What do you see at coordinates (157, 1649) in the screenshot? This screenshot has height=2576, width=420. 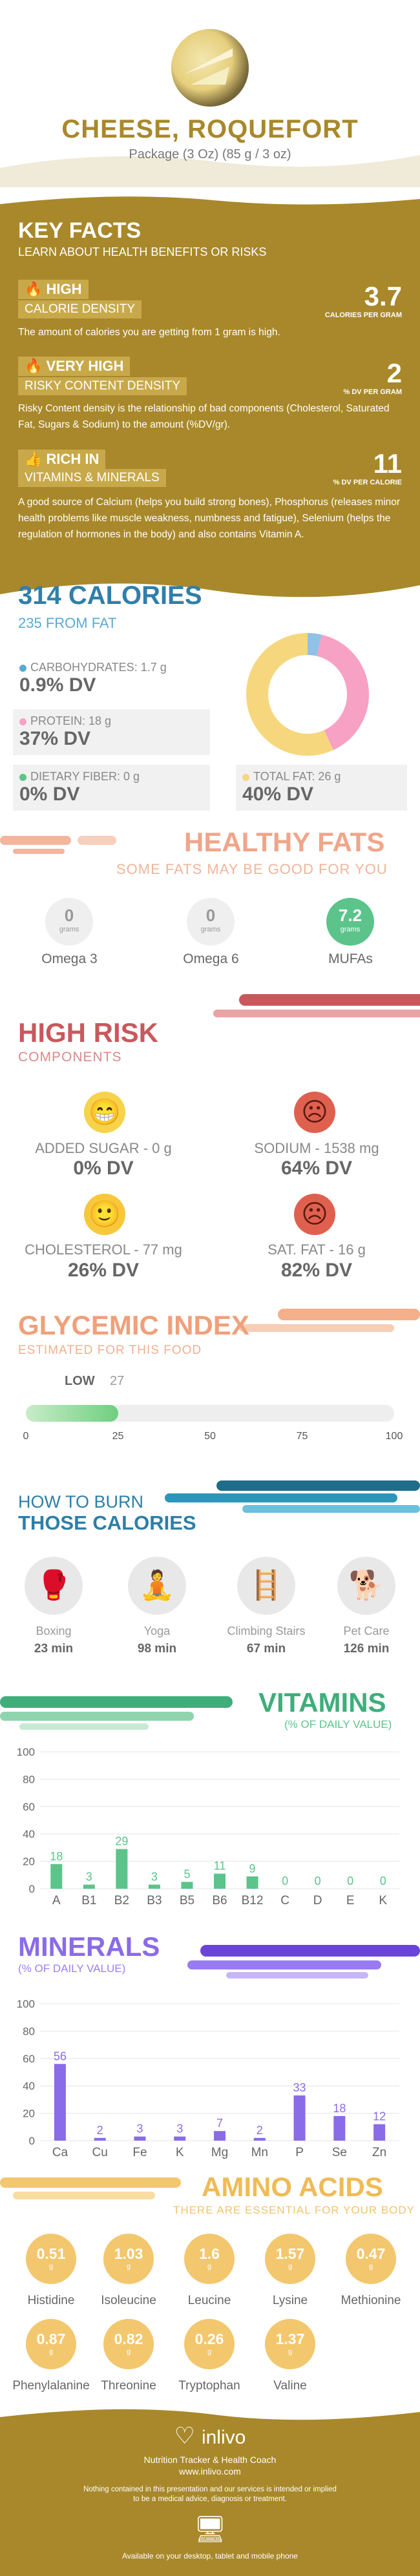 I see `yoga-minutes: 98 min` at bounding box center [157, 1649].